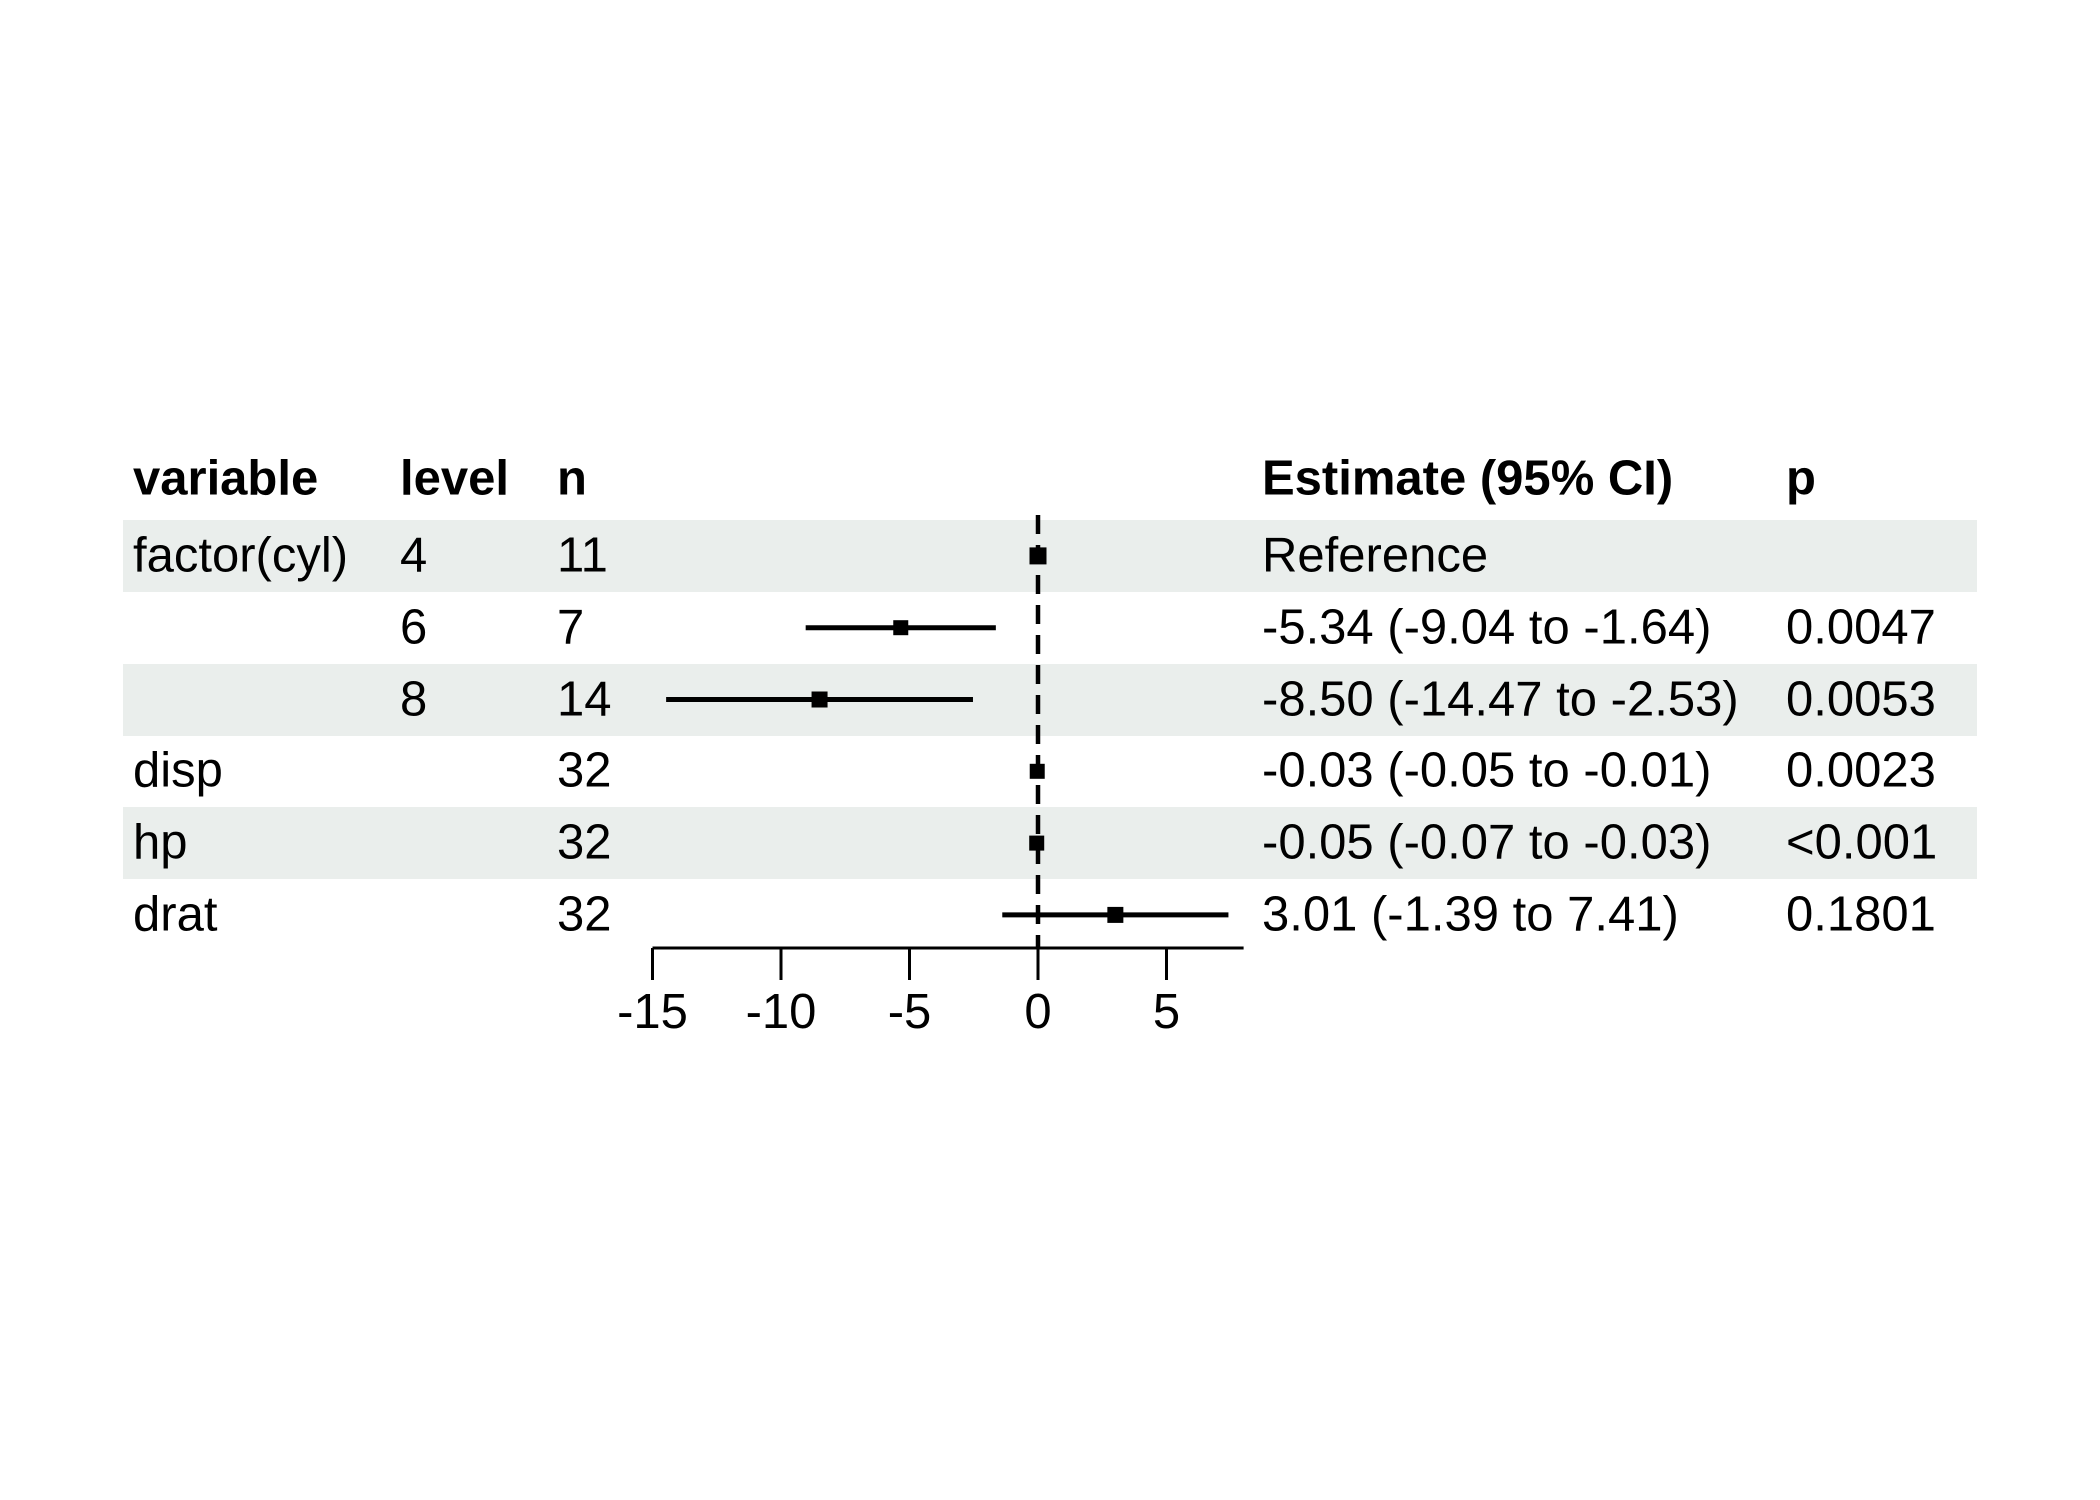 The image size is (2100, 1500). What do you see at coordinates (226, 478) in the screenshot?
I see `column-header-variable: variable` at bounding box center [226, 478].